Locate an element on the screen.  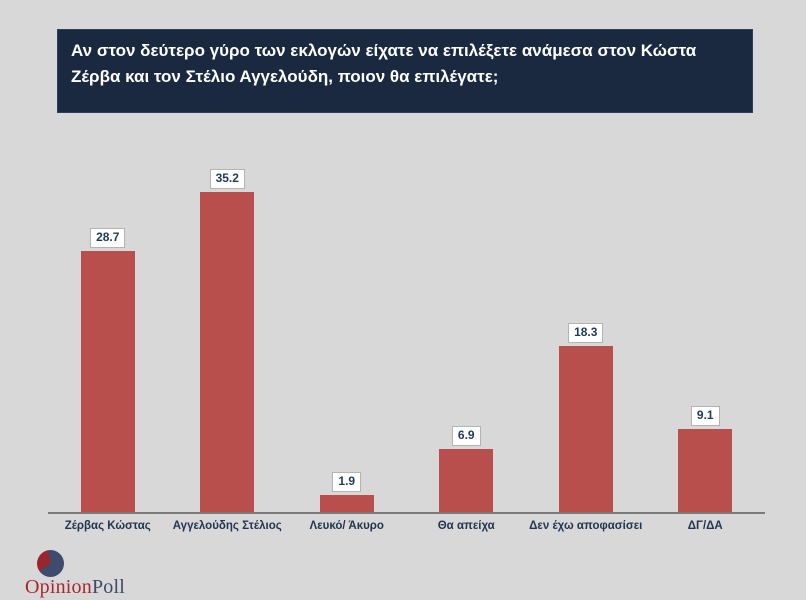
category-label: Αγγελούδης Στέλιος is located at coordinates (227, 526).